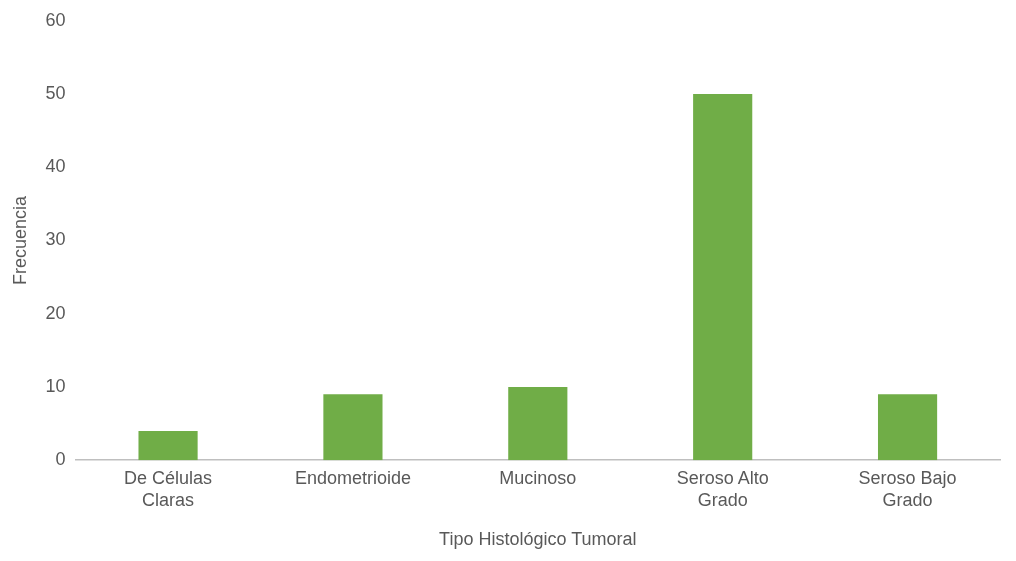  I want to click on x-tick-label: Seroso Alto Grado, so click(722, 488).